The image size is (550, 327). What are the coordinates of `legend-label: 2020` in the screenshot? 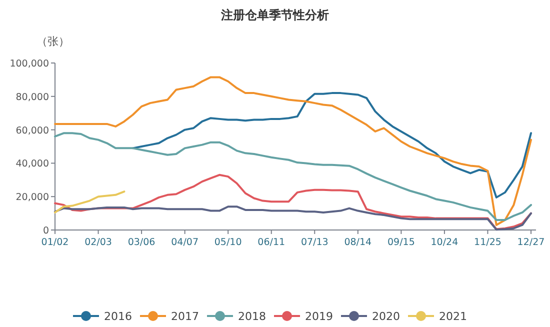 It's located at (386, 316).